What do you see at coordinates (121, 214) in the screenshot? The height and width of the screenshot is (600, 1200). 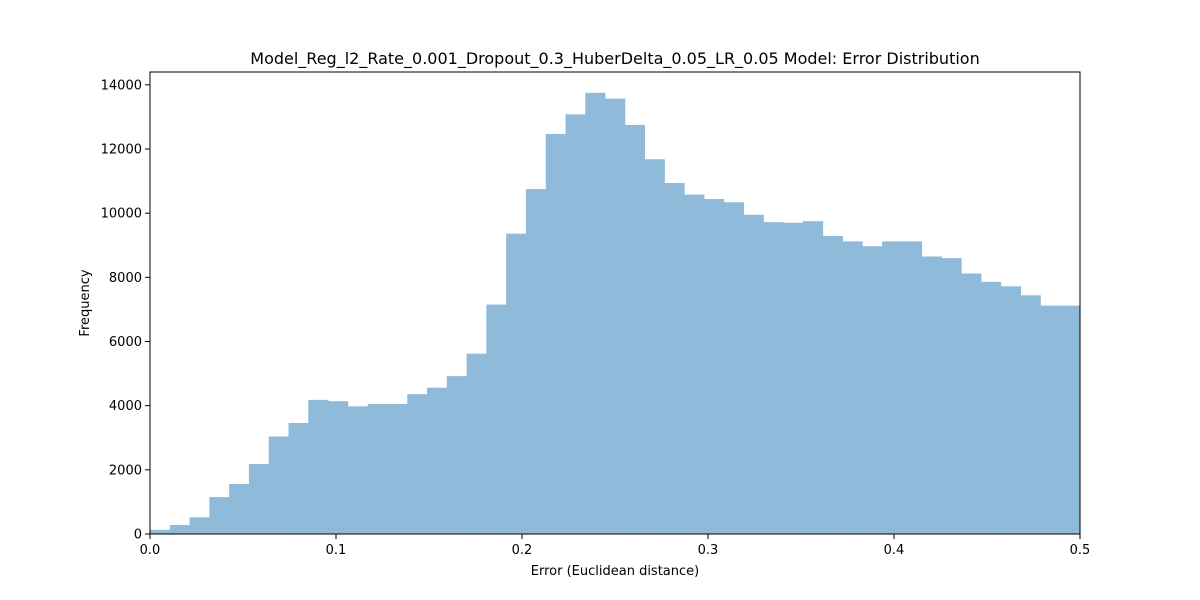 I see `y-tick-label: 10000` at bounding box center [121, 214].